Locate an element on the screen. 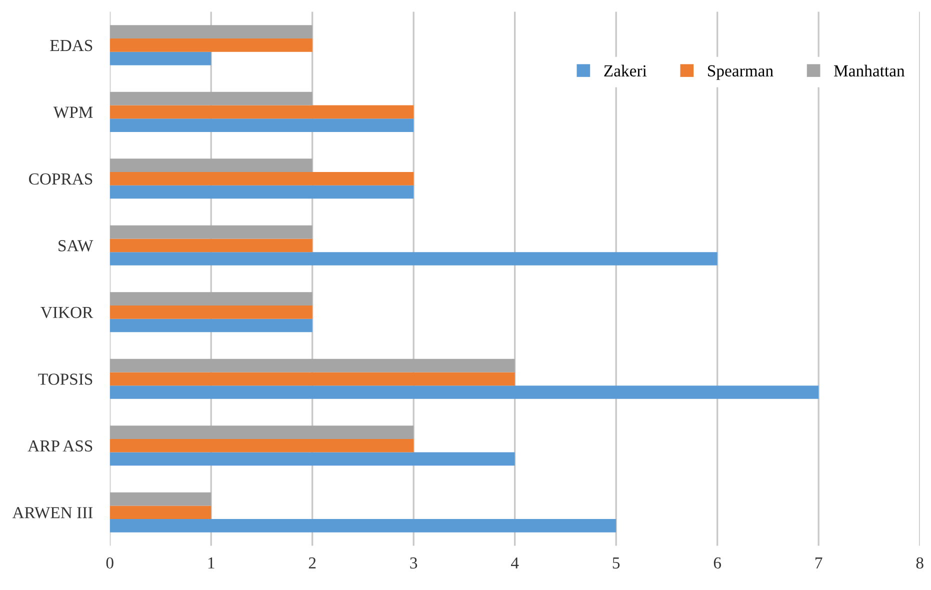  y-tick-label: SAW is located at coordinates (76, 246).